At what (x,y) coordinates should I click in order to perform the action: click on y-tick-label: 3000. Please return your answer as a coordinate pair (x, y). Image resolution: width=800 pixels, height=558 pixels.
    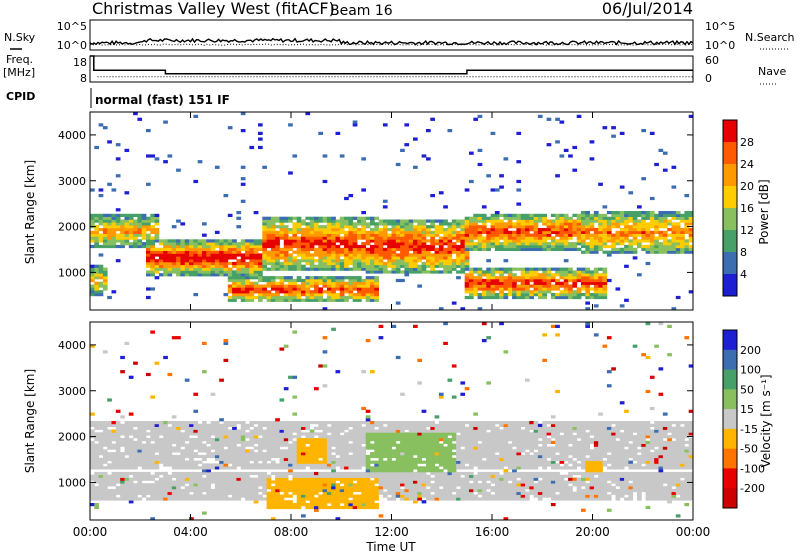
    Looking at the image, I should click on (72, 181).